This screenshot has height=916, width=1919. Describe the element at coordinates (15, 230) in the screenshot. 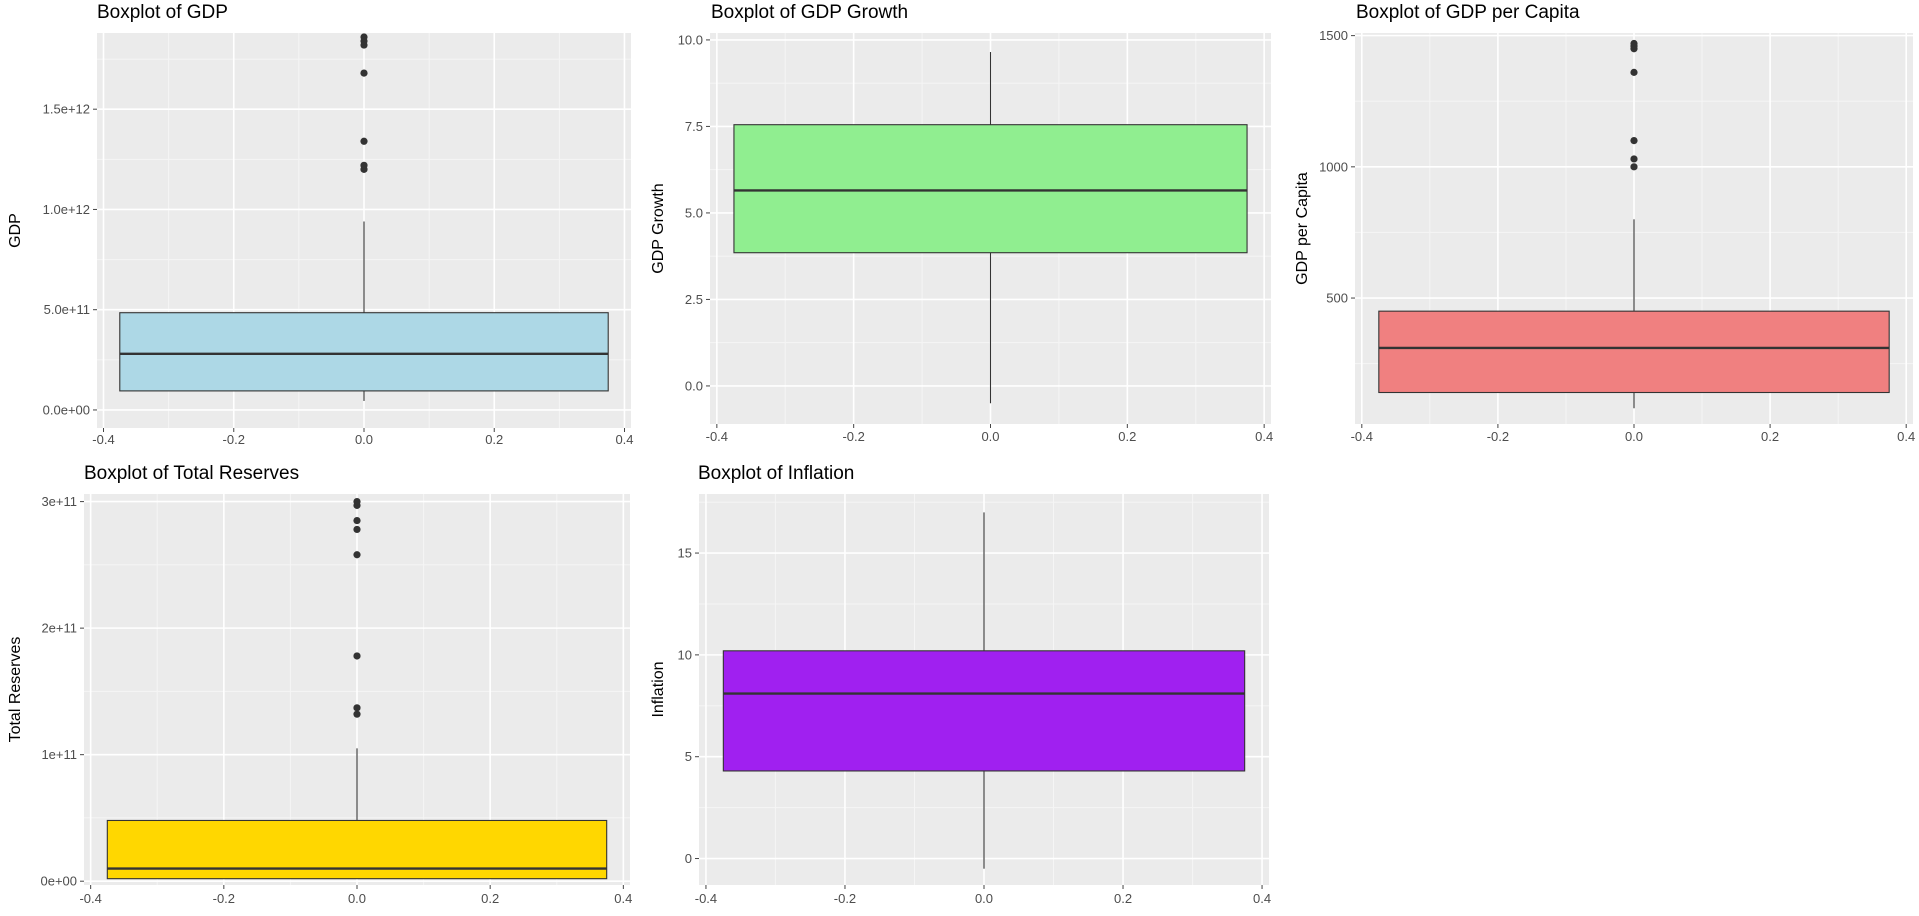

I see `y-axis-label: GDP` at that location.